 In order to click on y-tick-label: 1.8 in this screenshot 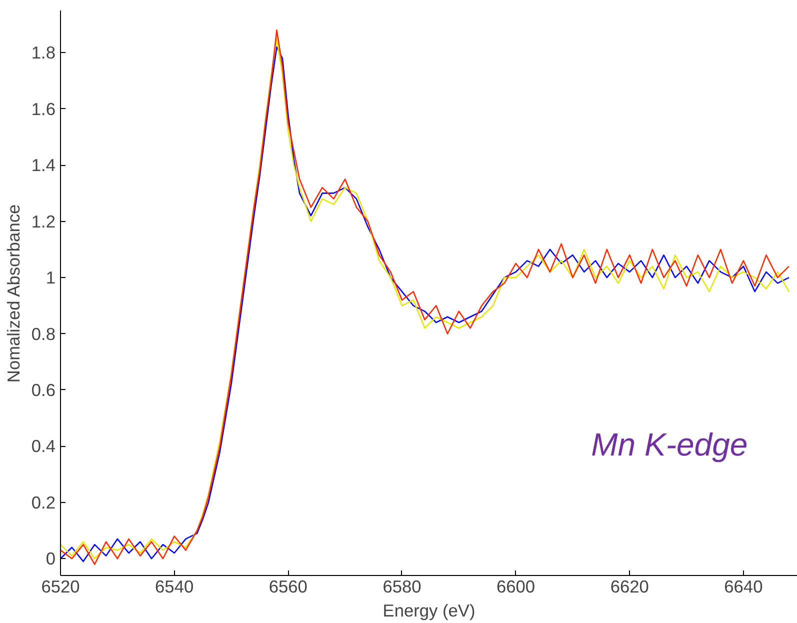, I will do `click(43, 52)`.